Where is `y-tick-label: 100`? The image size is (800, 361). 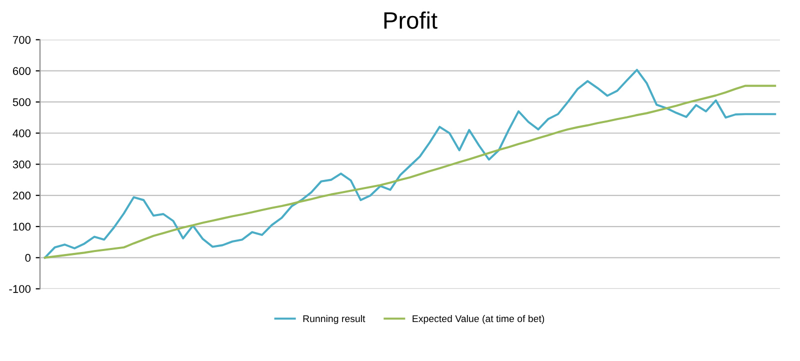 y-tick-label: 100 is located at coordinates (22, 226).